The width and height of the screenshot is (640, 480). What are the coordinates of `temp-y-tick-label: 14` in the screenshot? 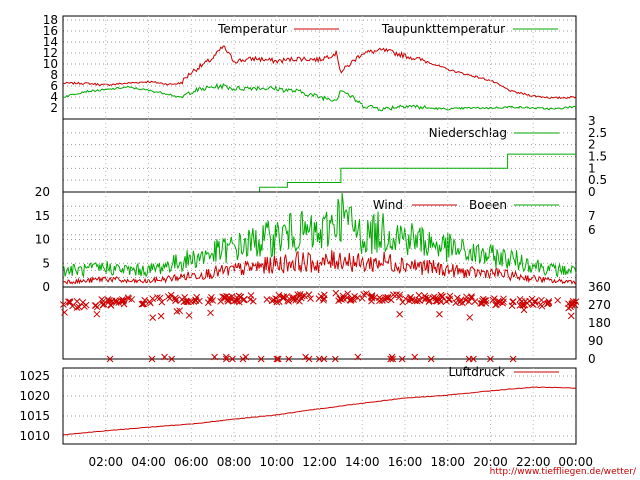 It's located at (50, 42).